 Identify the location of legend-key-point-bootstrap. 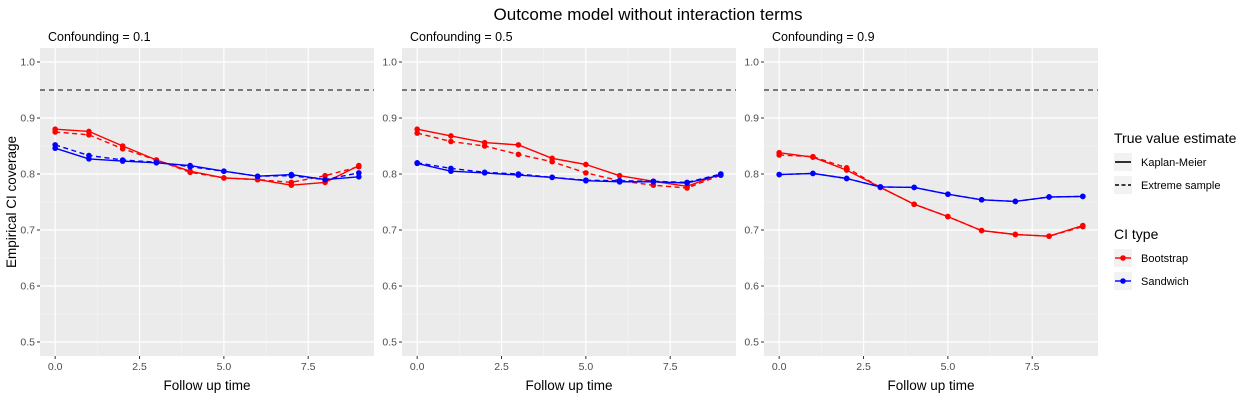
(1123, 258).